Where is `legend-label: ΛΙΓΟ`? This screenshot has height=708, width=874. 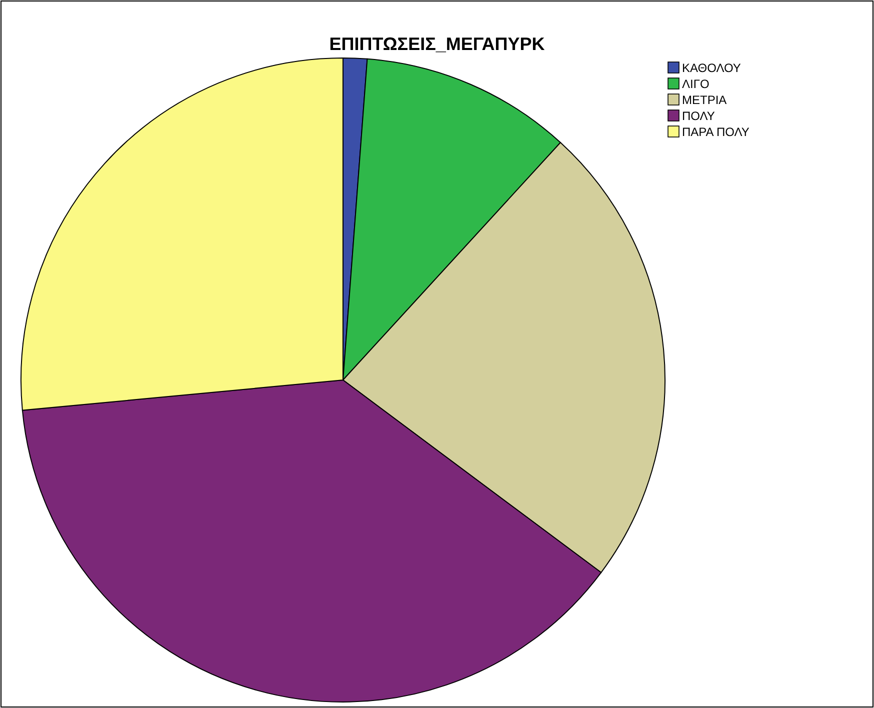
legend-label: ΛΙΓΟ is located at coordinates (696, 84).